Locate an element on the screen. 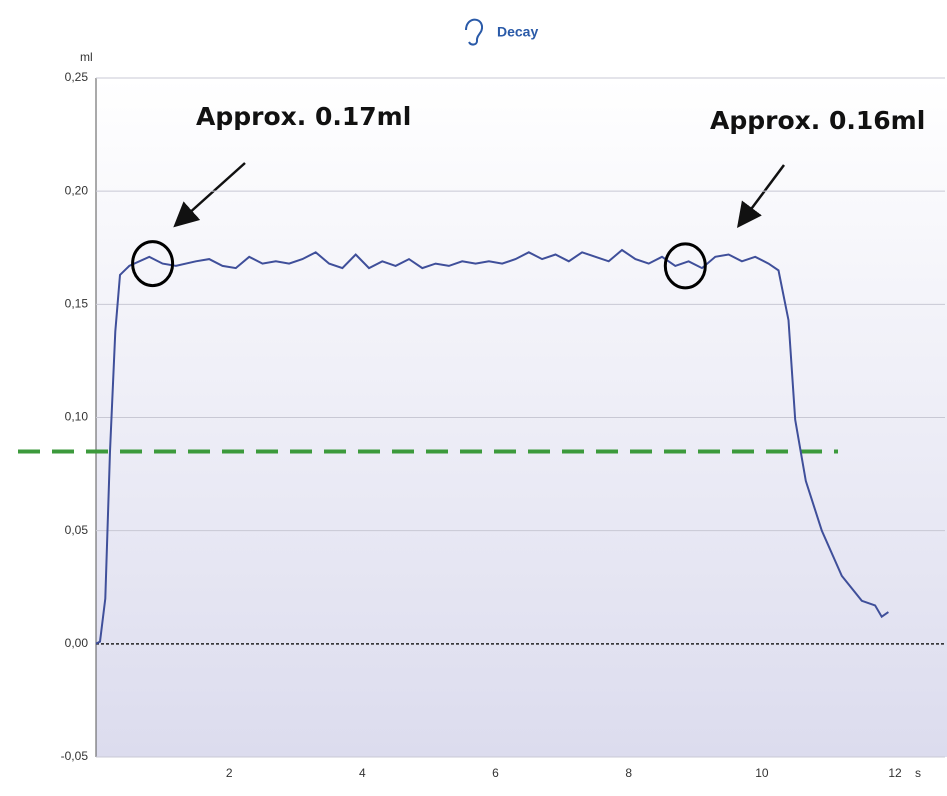 The height and width of the screenshot is (796, 947). x-tick-label: 6 is located at coordinates (495, 773).